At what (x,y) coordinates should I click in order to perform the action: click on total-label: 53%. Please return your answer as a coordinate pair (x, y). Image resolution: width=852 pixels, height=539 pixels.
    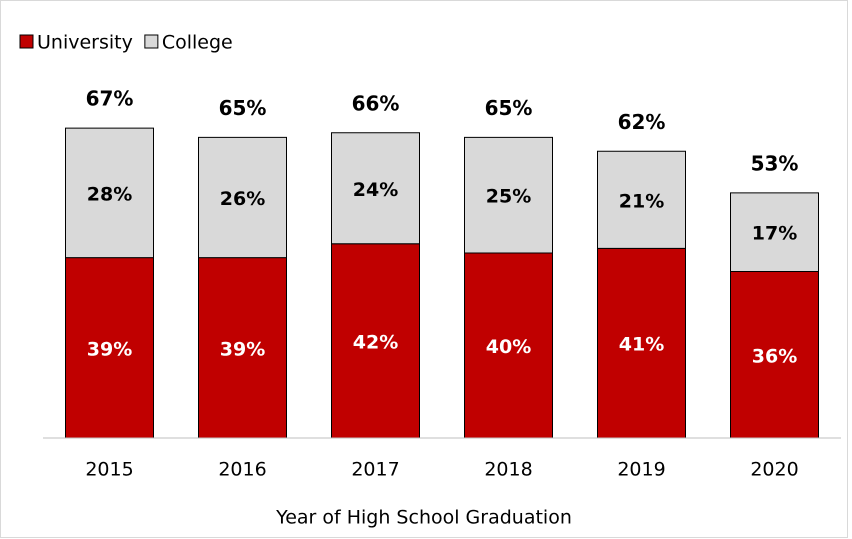
    Looking at the image, I should click on (775, 163).